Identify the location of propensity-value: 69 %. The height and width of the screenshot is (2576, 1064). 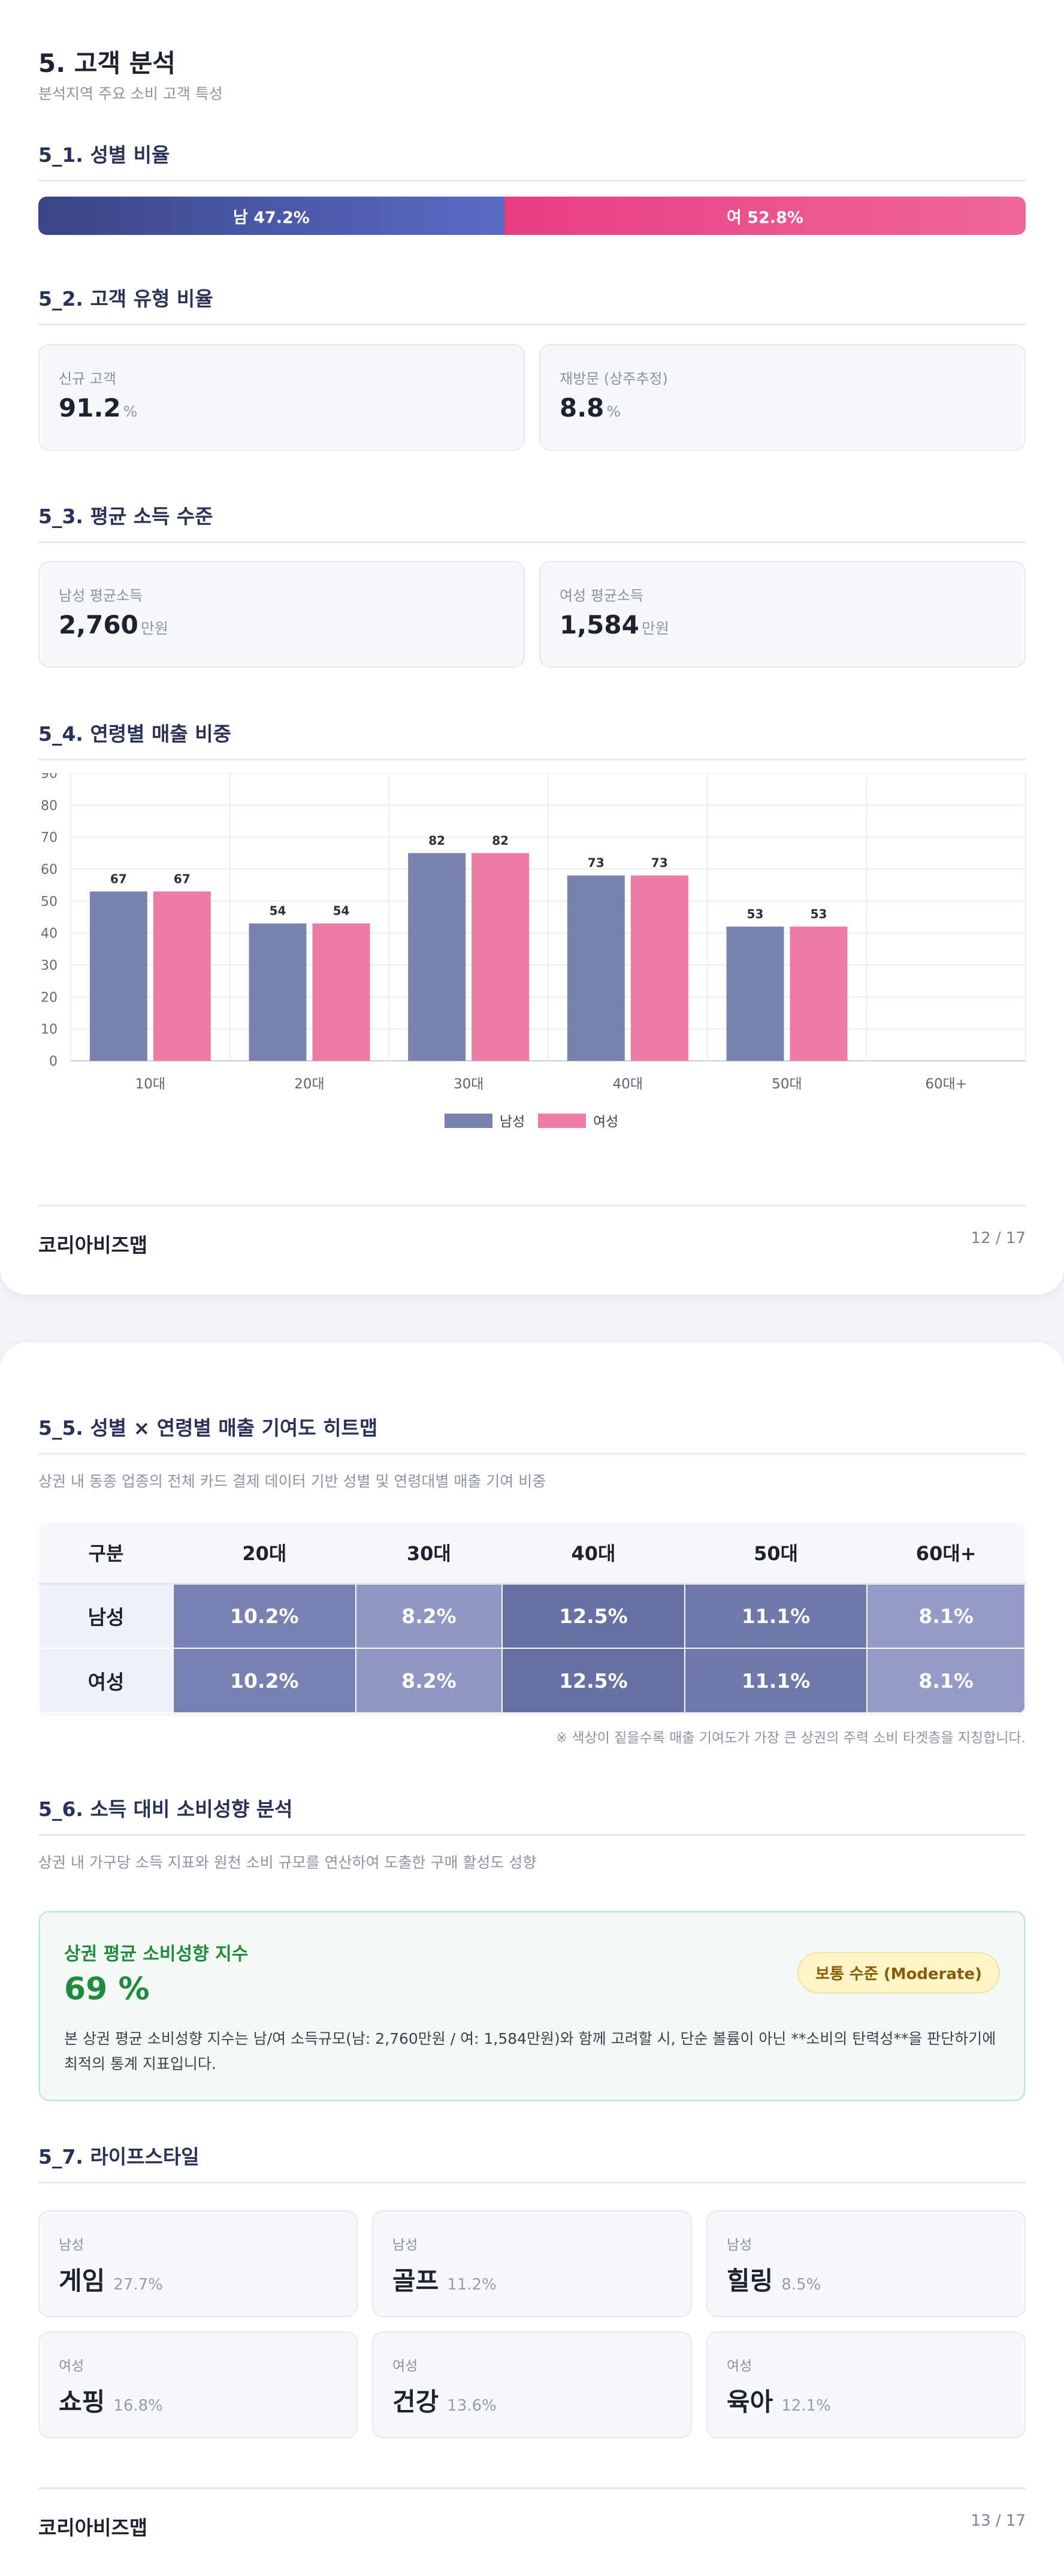
(107, 1989).